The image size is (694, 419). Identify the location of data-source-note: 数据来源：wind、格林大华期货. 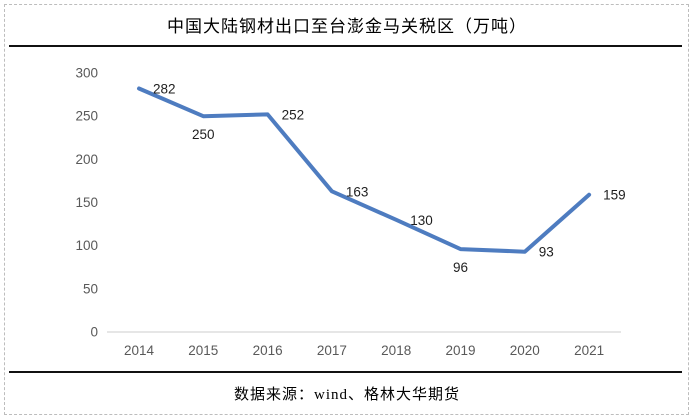
(346, 394).